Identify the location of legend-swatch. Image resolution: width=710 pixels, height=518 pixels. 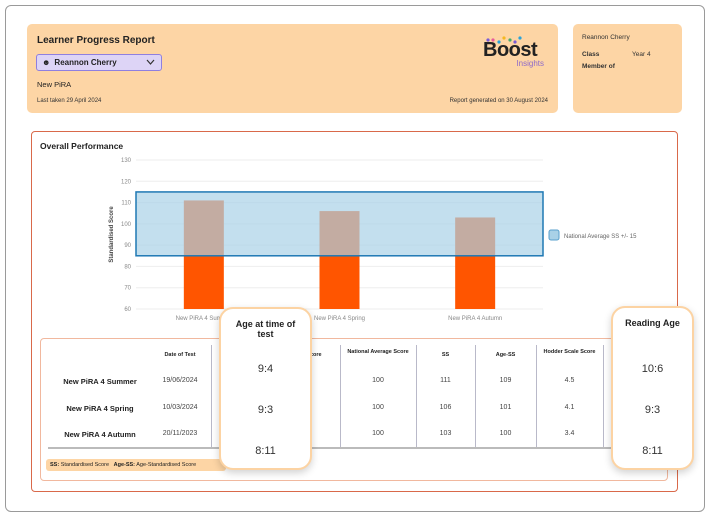
(554, 235).